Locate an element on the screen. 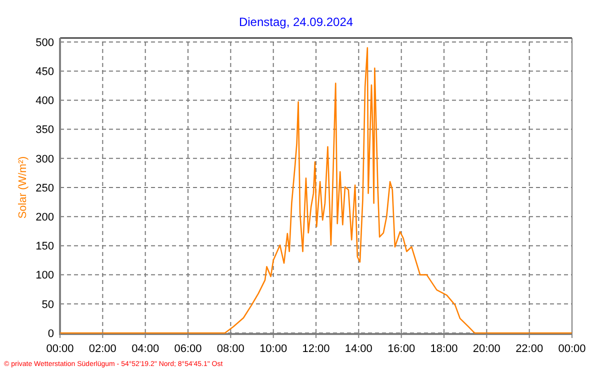 The height and width of the screenshot is (384, 592). x-tick-label: 20:00 is located at coordinates (486, 349).